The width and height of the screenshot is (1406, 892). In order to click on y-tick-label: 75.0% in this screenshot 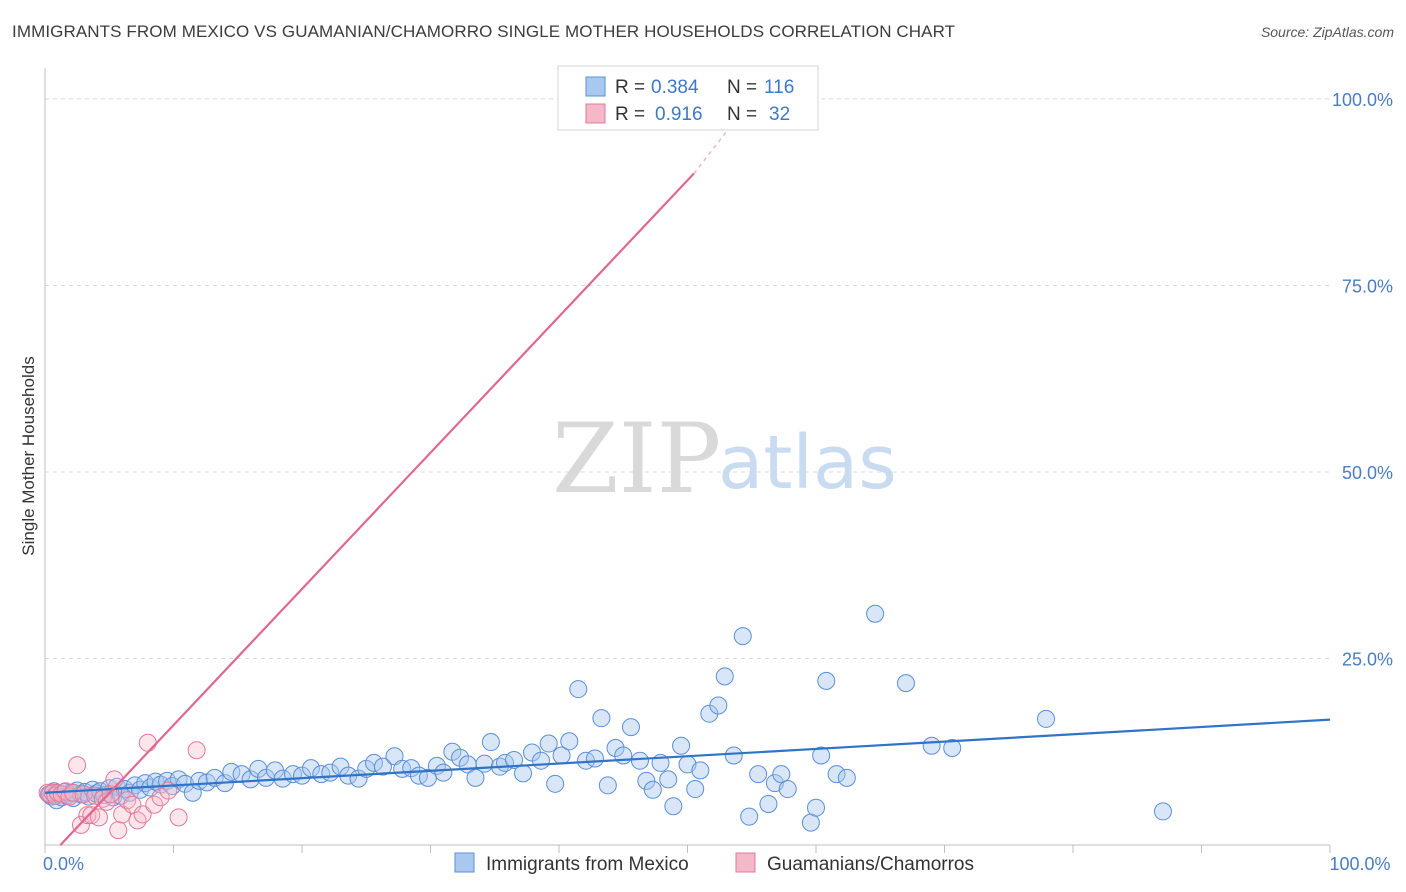, I will do `click(1367, 286)`.